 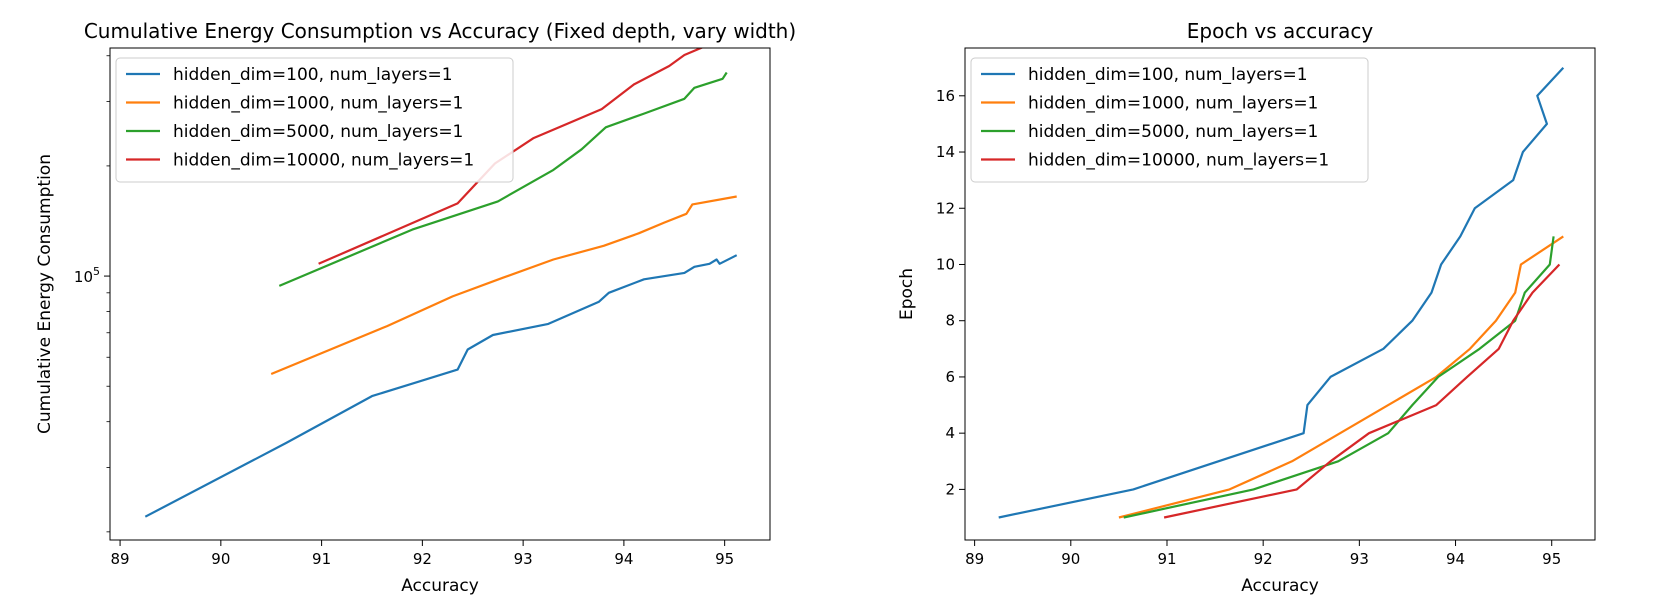 What do you see at coordinates (950, 377) in the screenshot?
I see `y-tick-label: 6` at bounding box center [950, 377].